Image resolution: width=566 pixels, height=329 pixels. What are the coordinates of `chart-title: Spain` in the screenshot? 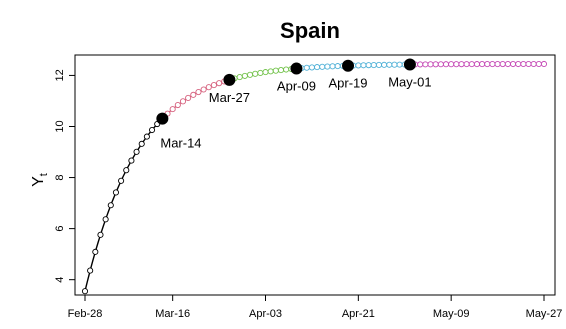 It's located at (310, 30).